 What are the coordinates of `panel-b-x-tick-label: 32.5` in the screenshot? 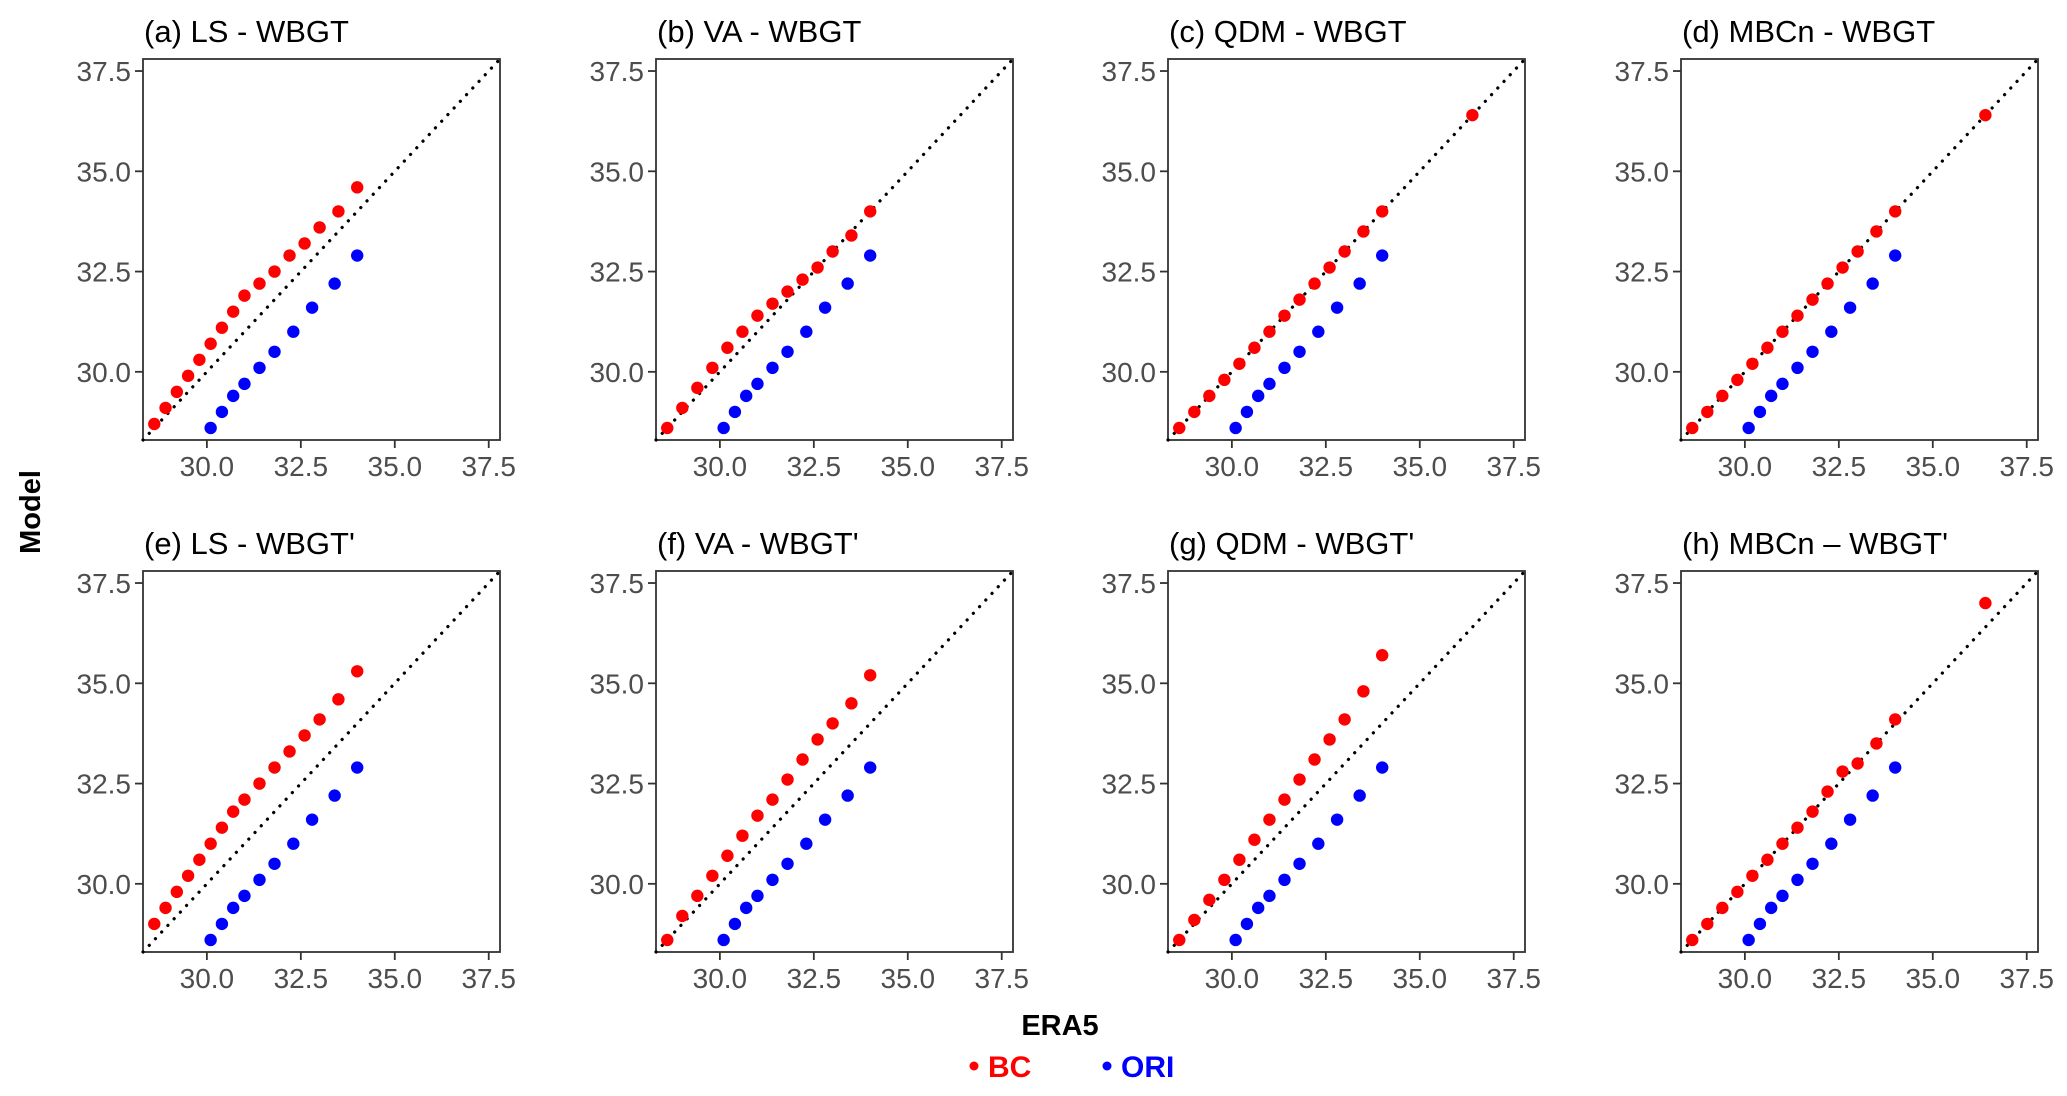 It's located at (814, 466).